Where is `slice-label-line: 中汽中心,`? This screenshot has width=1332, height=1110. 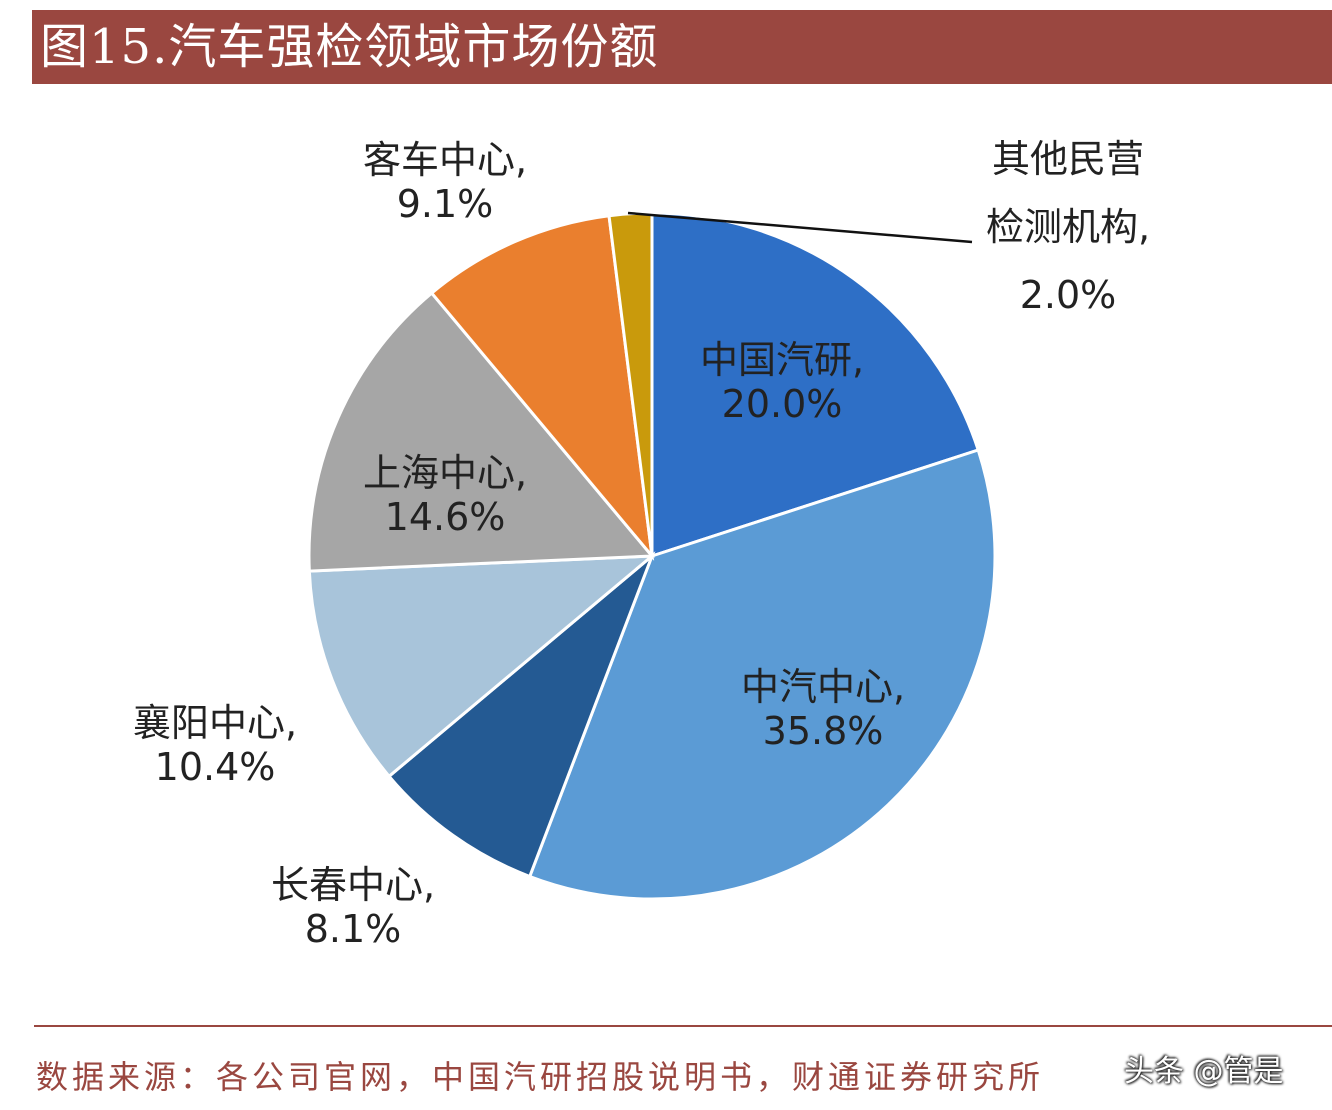 slice-label-line: 中汽中心, is located at coordinates (823, 687).